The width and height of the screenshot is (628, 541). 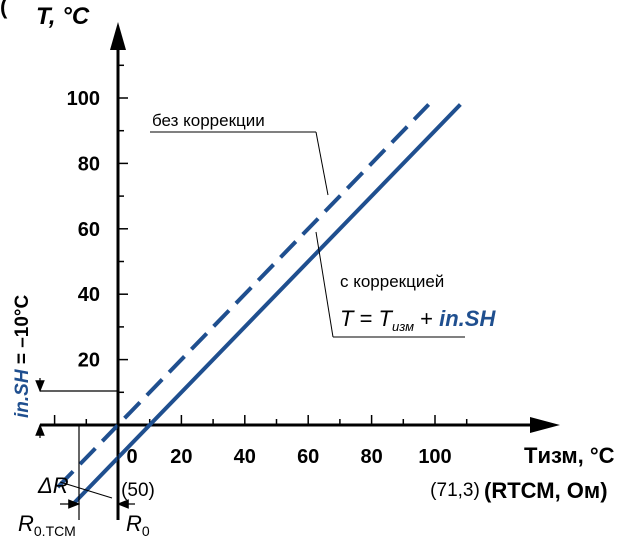 What do you see at coordinates (26, 523) in the screenshot?
I see `r0tcm-main: R` at bounding box center [26, 523].